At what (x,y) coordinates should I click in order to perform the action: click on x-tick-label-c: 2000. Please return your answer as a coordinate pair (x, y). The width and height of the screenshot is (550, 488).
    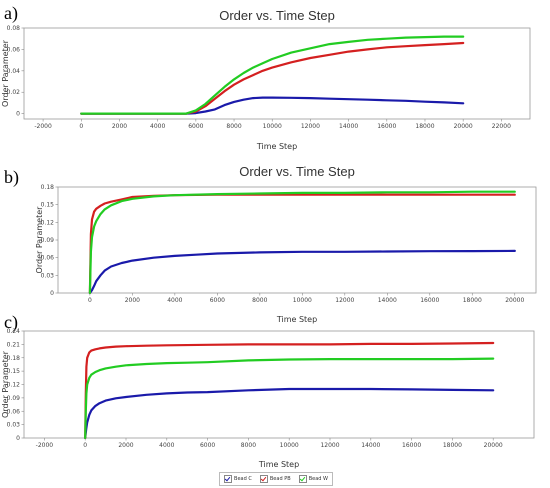
    Looking at the image, I should click on (125, 445).